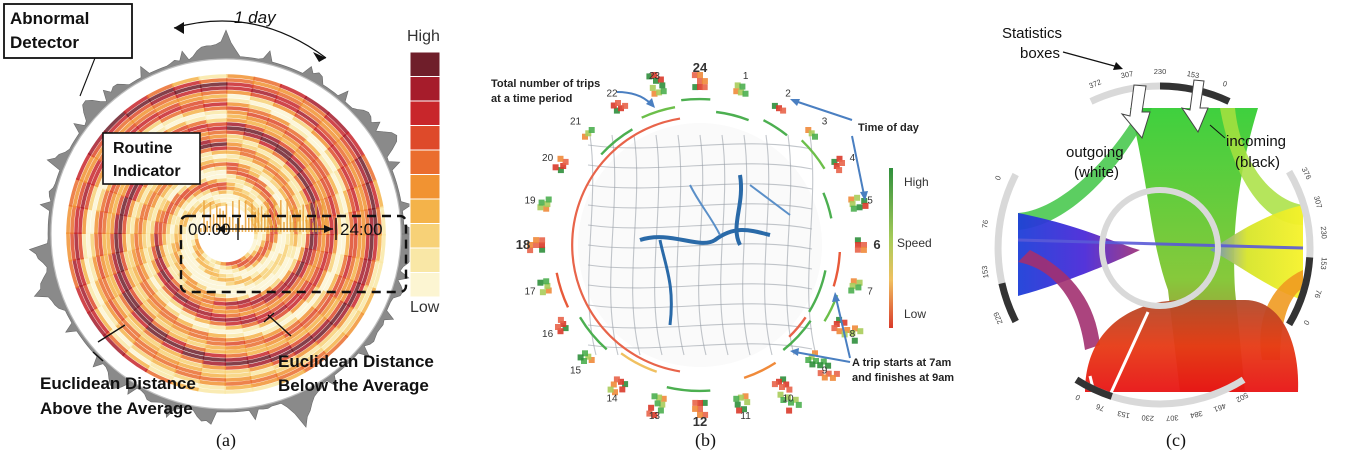 The width and height of the screenshot is (1355, 460). I want to click on hour-label: 2, so click(788, 94).